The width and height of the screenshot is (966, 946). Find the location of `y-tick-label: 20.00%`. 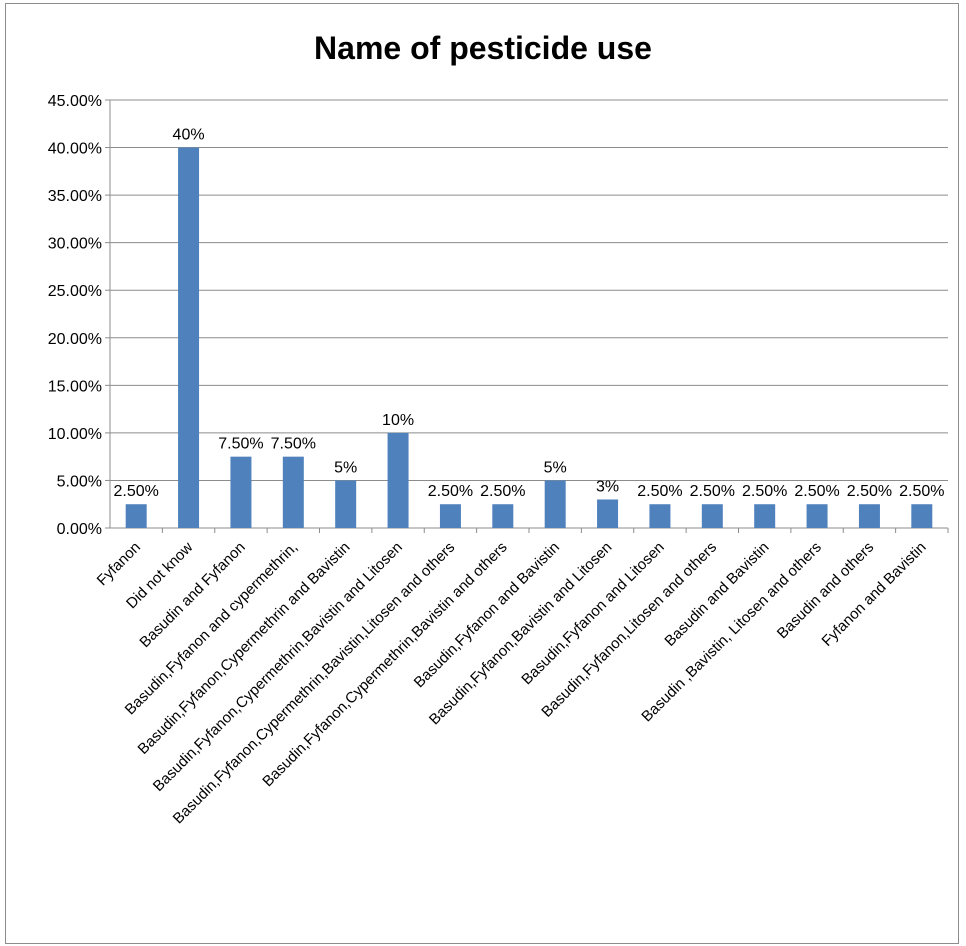

y-tick-label: 20.00% is located at coordinates (75, 339).